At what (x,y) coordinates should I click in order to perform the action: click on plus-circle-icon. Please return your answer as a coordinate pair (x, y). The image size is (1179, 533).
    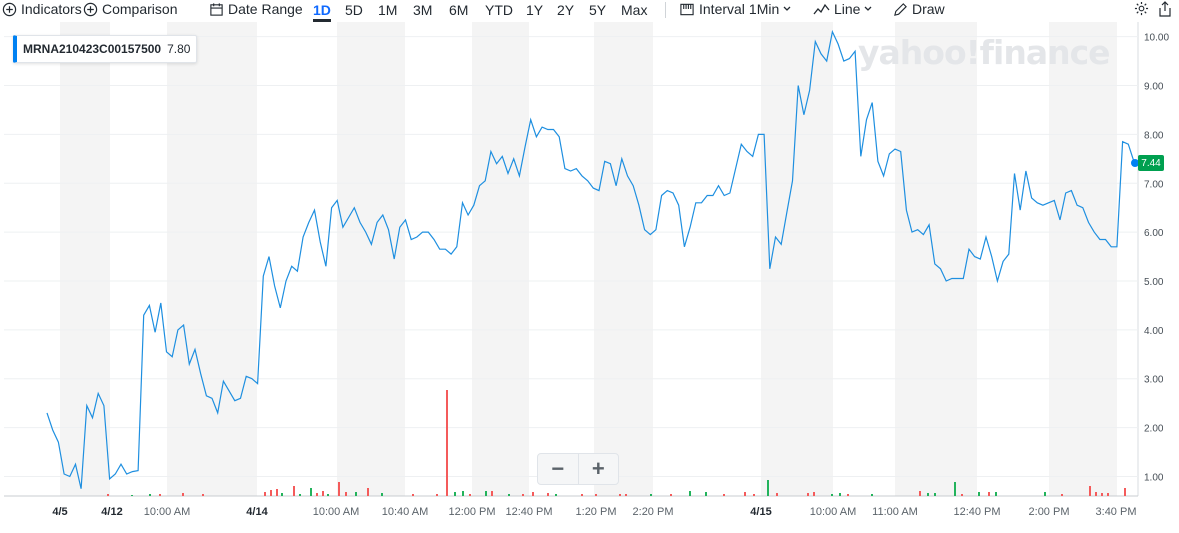
    Looking at the image, I should click on (90, 9).